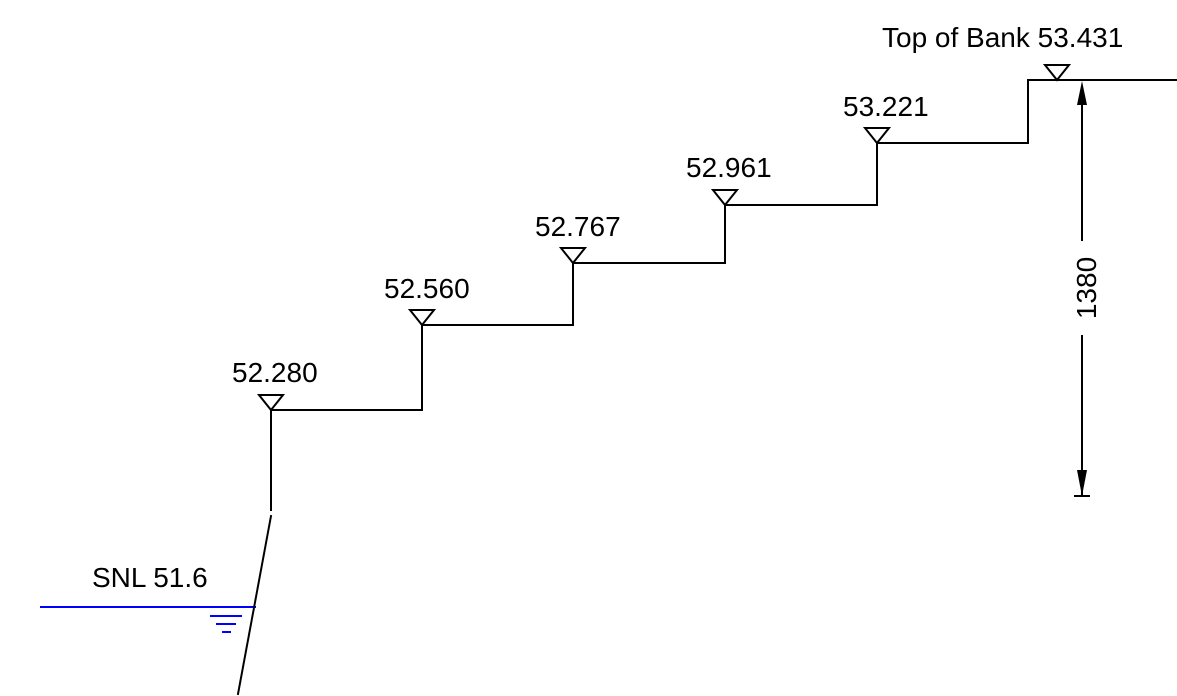 The image size is (1177, 696). What do you see at coordinates (1082, 93) in the screenshot?
I see `arrow-up-icon` at bounding box center [1082, 93].